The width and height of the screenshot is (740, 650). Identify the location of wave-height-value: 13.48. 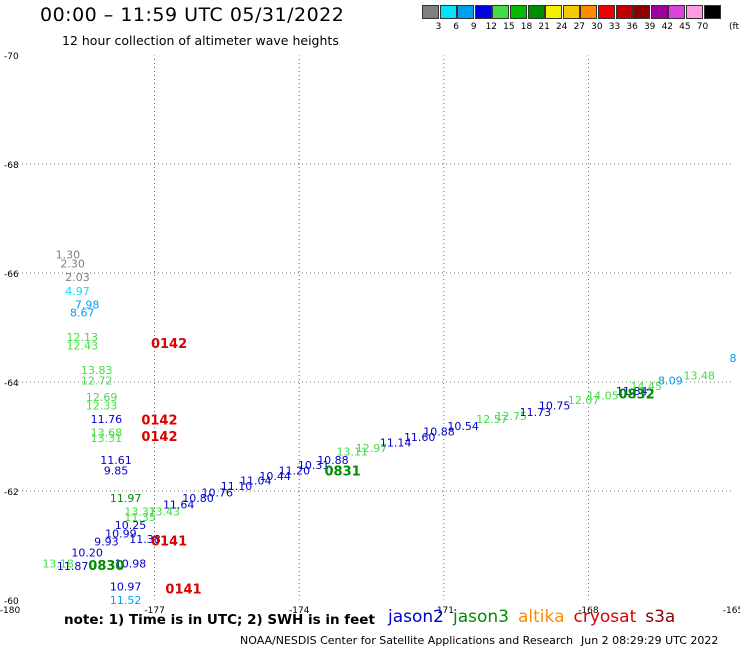
(700, 375).